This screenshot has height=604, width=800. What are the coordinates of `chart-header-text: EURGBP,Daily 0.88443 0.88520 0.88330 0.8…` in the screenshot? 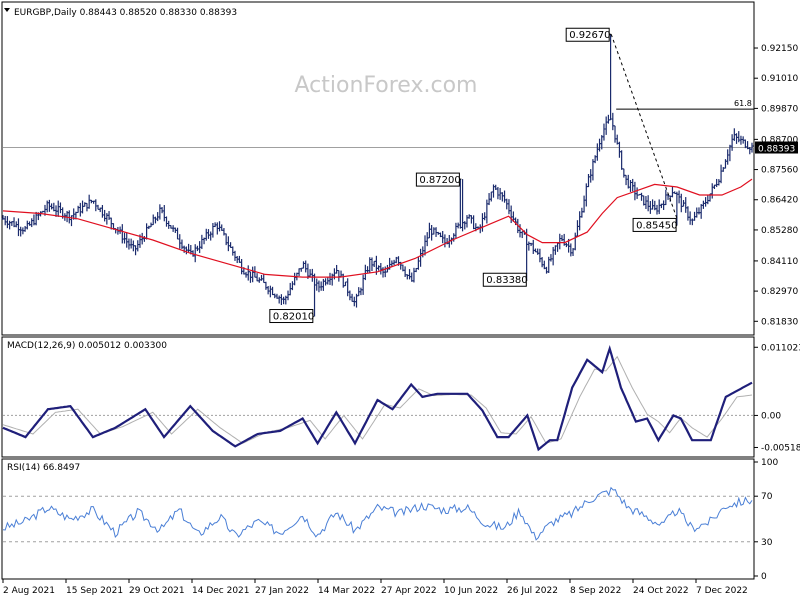 It's located at (125, 13).